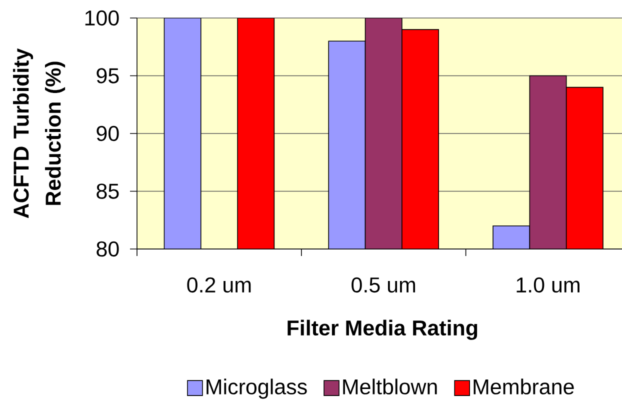  Describe the element at coordinates (384, 285) in the screenshot. I see `x-tick-label: 0.5 um` at that location.